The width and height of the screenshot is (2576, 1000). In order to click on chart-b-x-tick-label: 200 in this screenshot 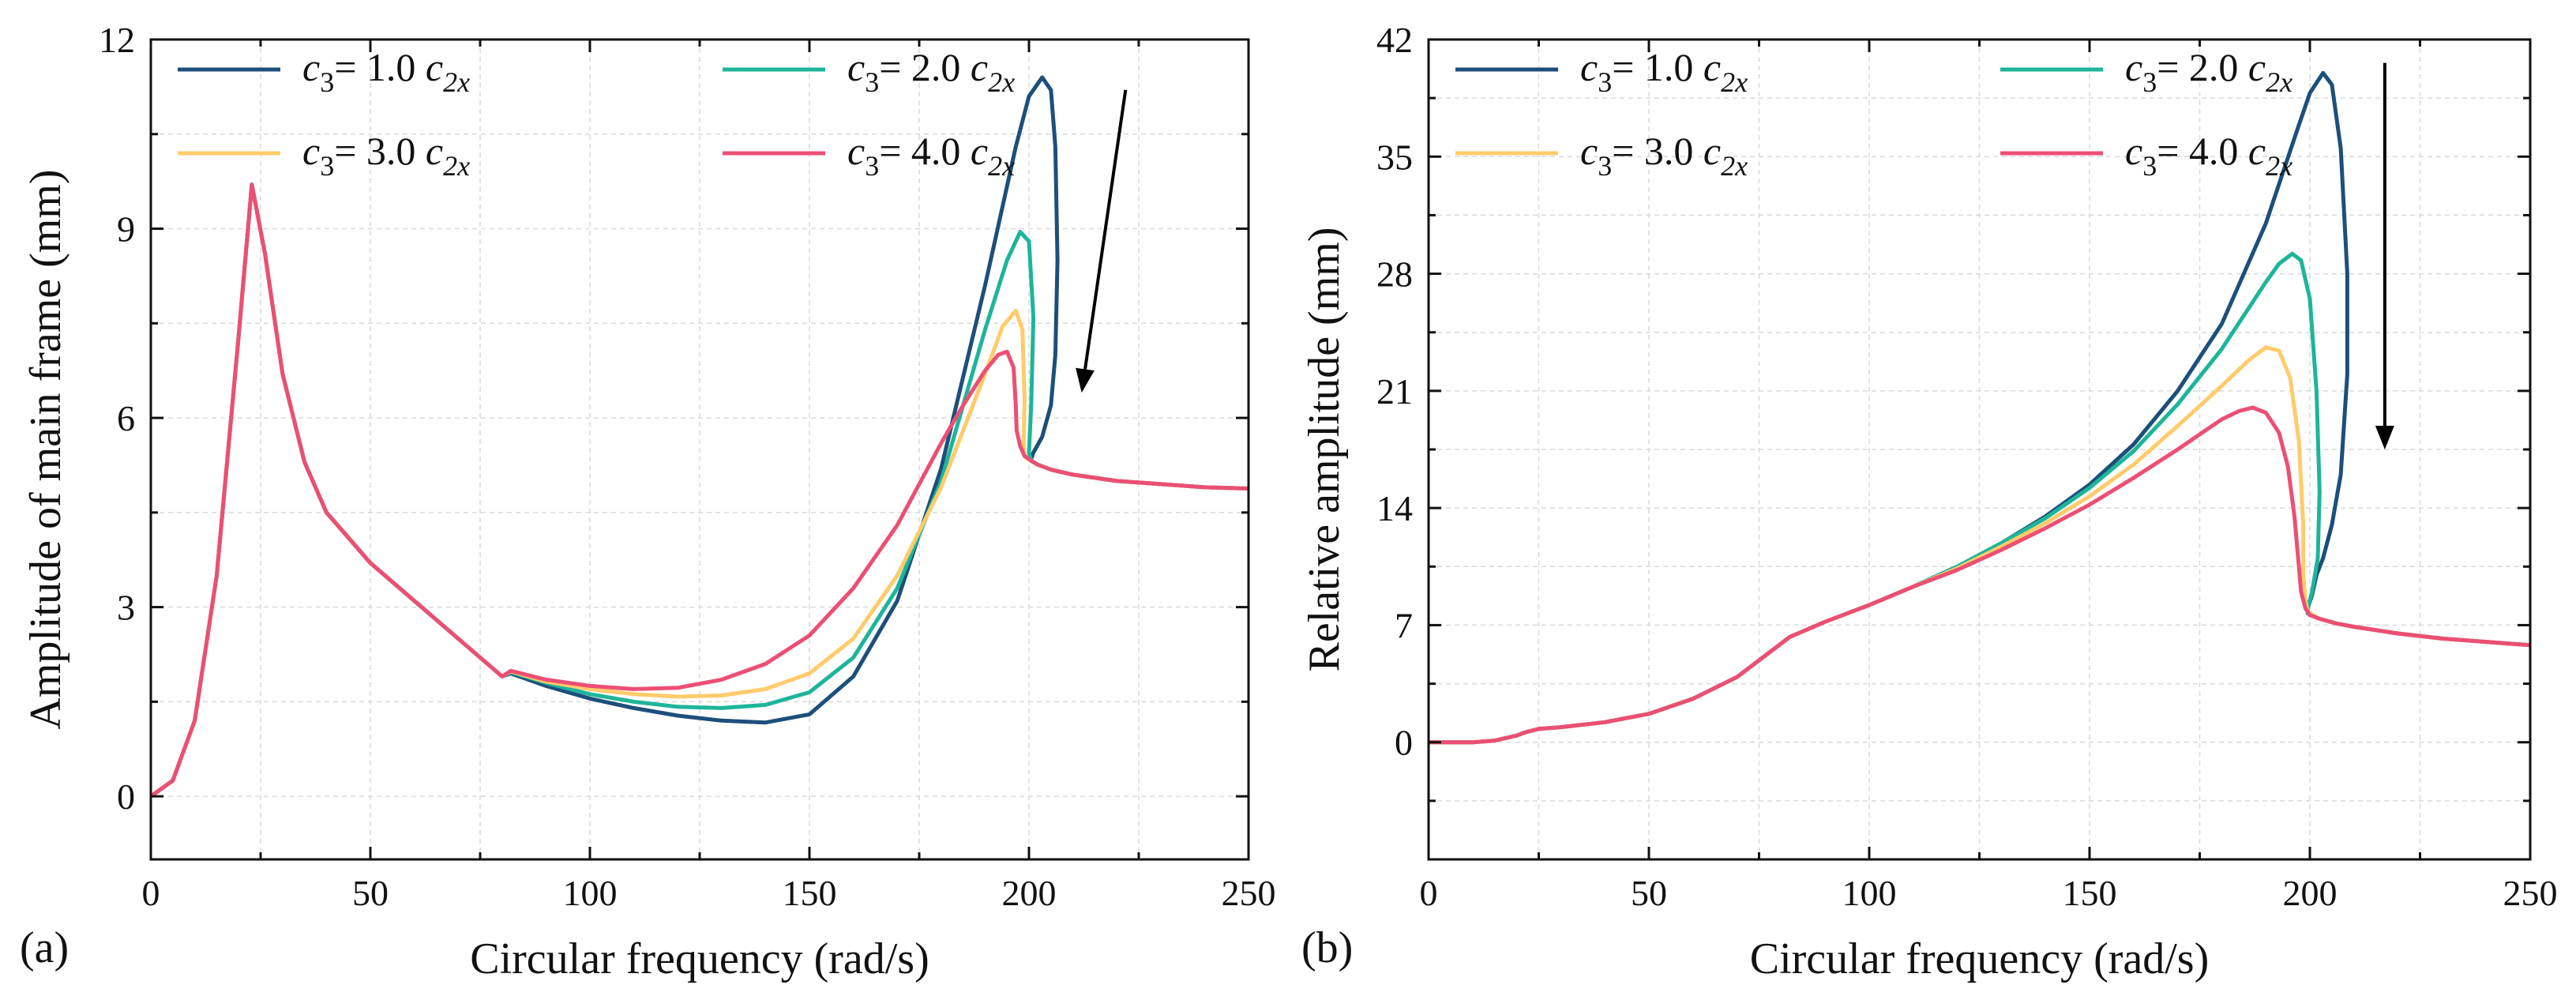, I will do `click(2310, 893)`.